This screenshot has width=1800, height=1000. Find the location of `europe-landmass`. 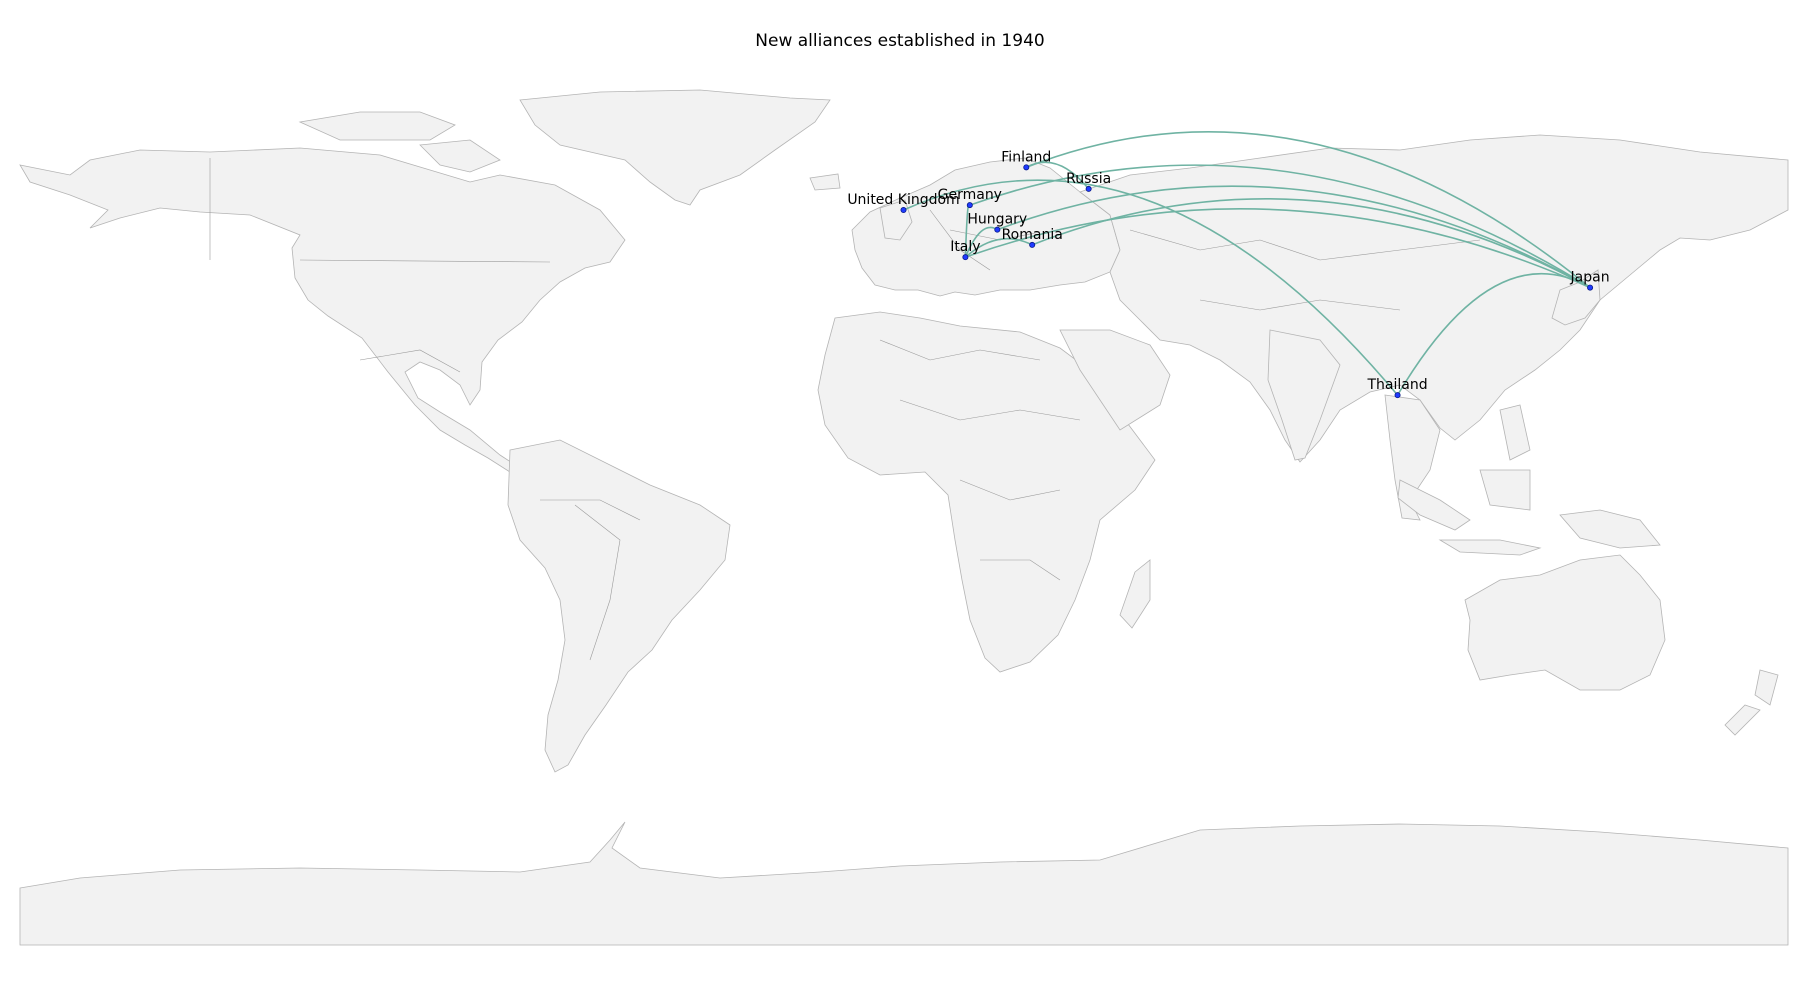

europe-landmass is located at coordinates (986, 227).